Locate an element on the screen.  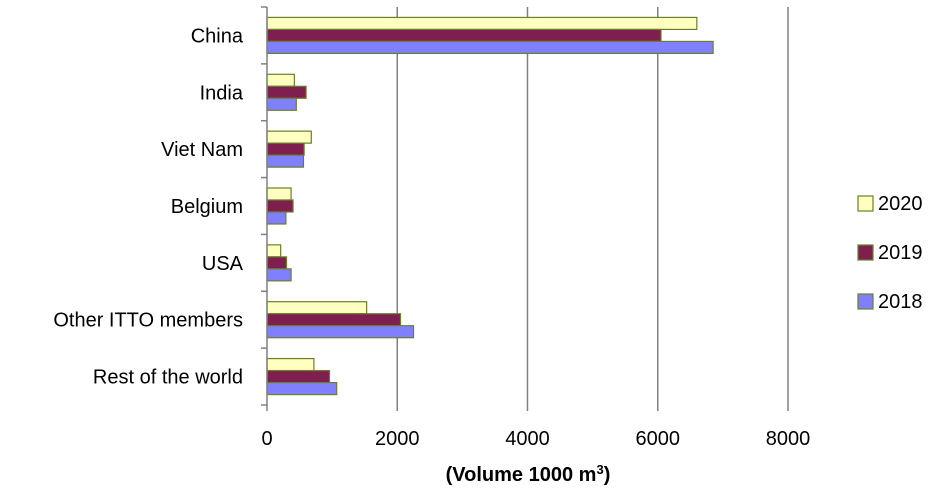
x-tick-labels: 0 2000 4000 6000 8000 is located at coordinates (535, 439).